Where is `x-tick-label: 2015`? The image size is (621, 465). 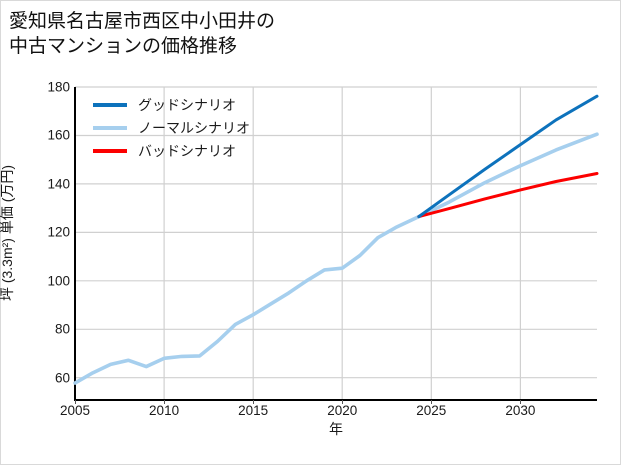
x-tick-label: 2015 is located at coordinates (253, 410).